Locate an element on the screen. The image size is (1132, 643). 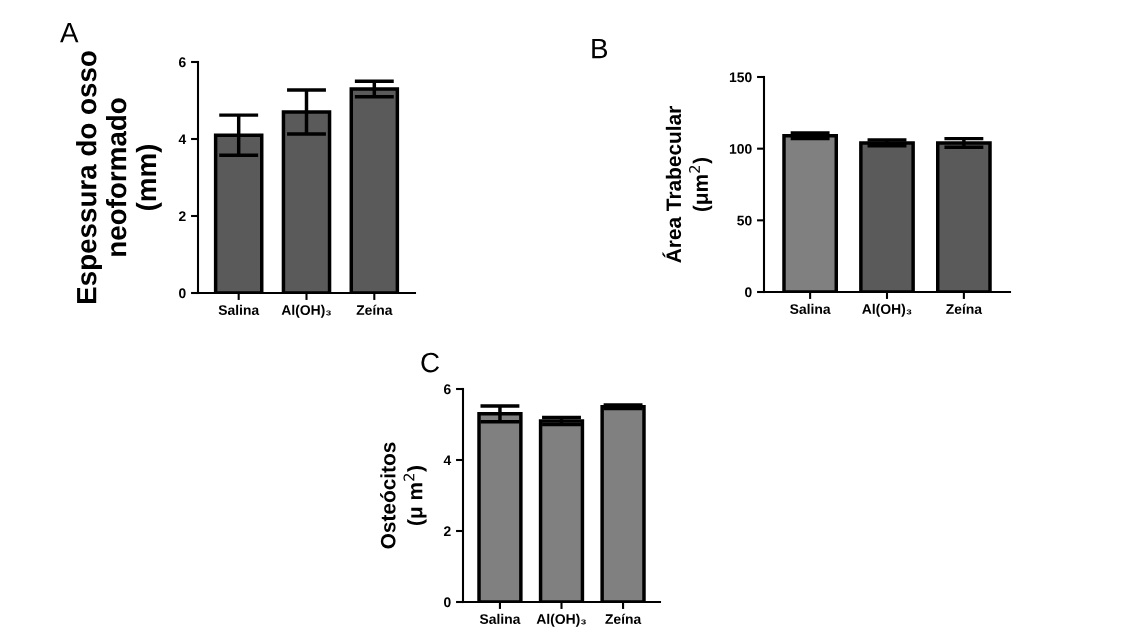
y-tick-label: 150 is located at coordinates (740, 77).